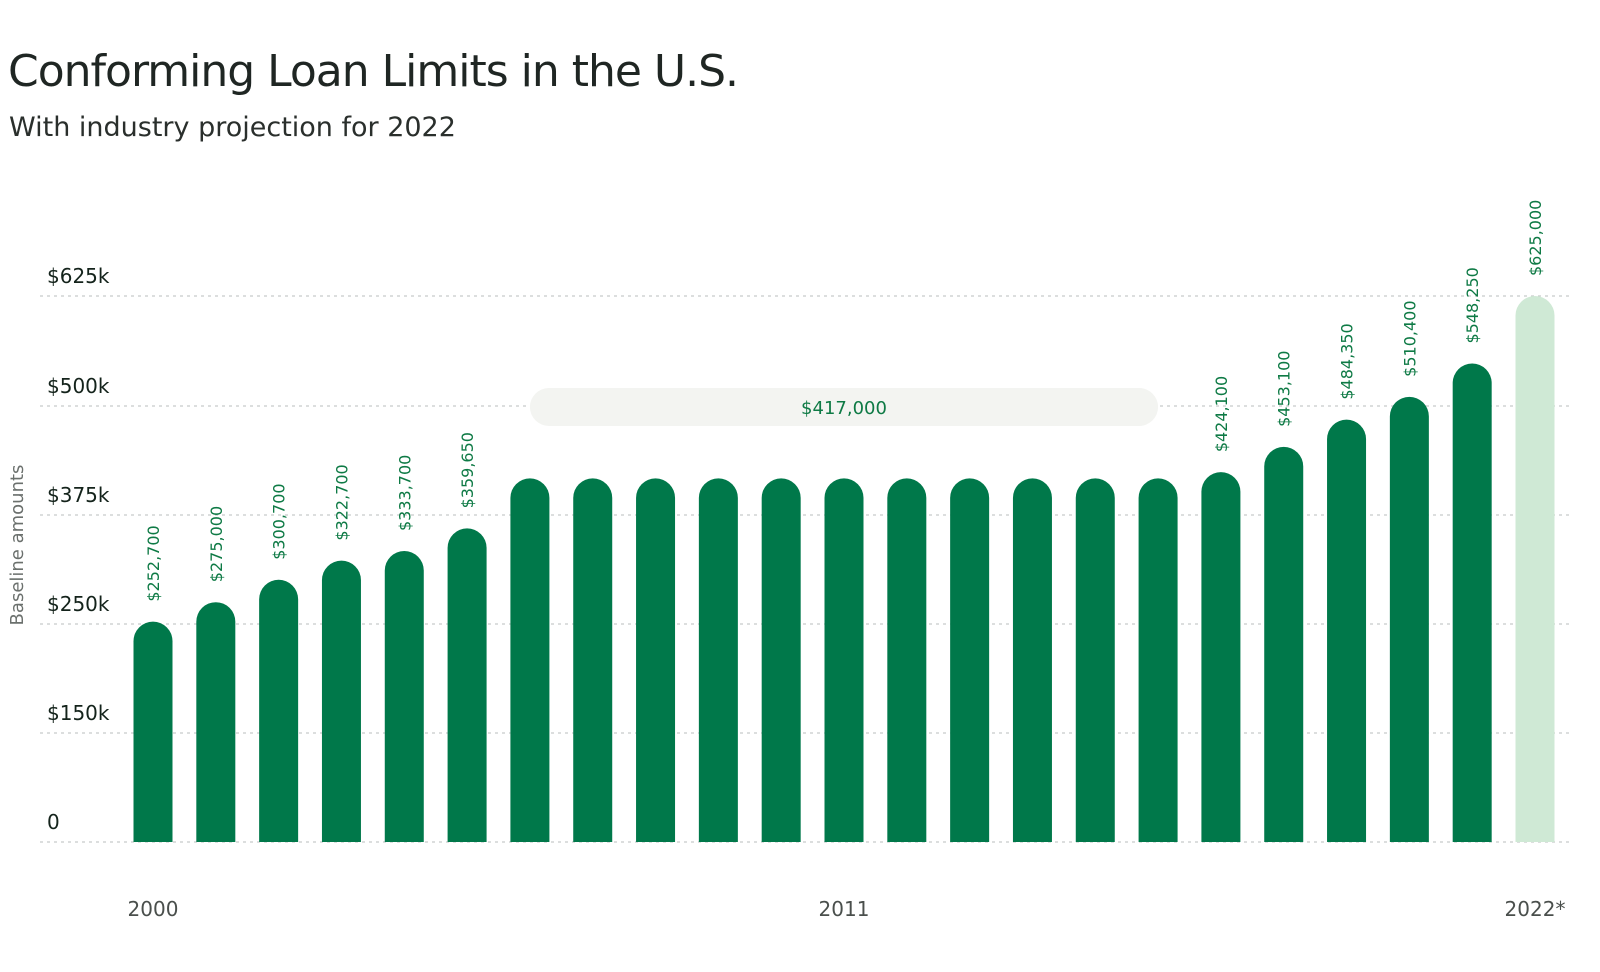  Describe the element at coordinates (467, 470) in the screenshot. I see `bar-value-label: $359,650` at that location.